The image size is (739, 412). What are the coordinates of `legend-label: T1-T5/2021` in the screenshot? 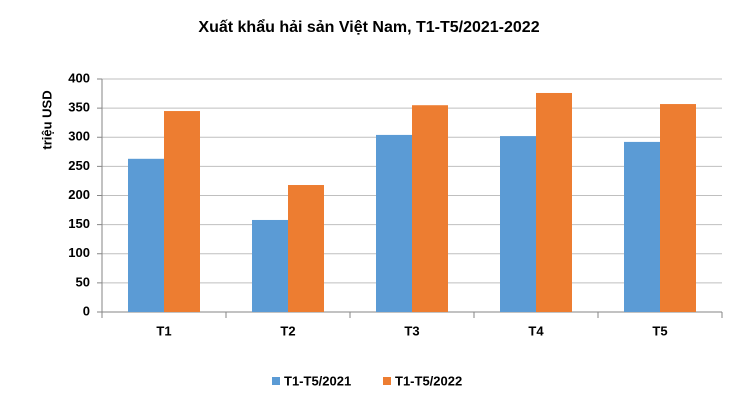 It's located at (317, 380).